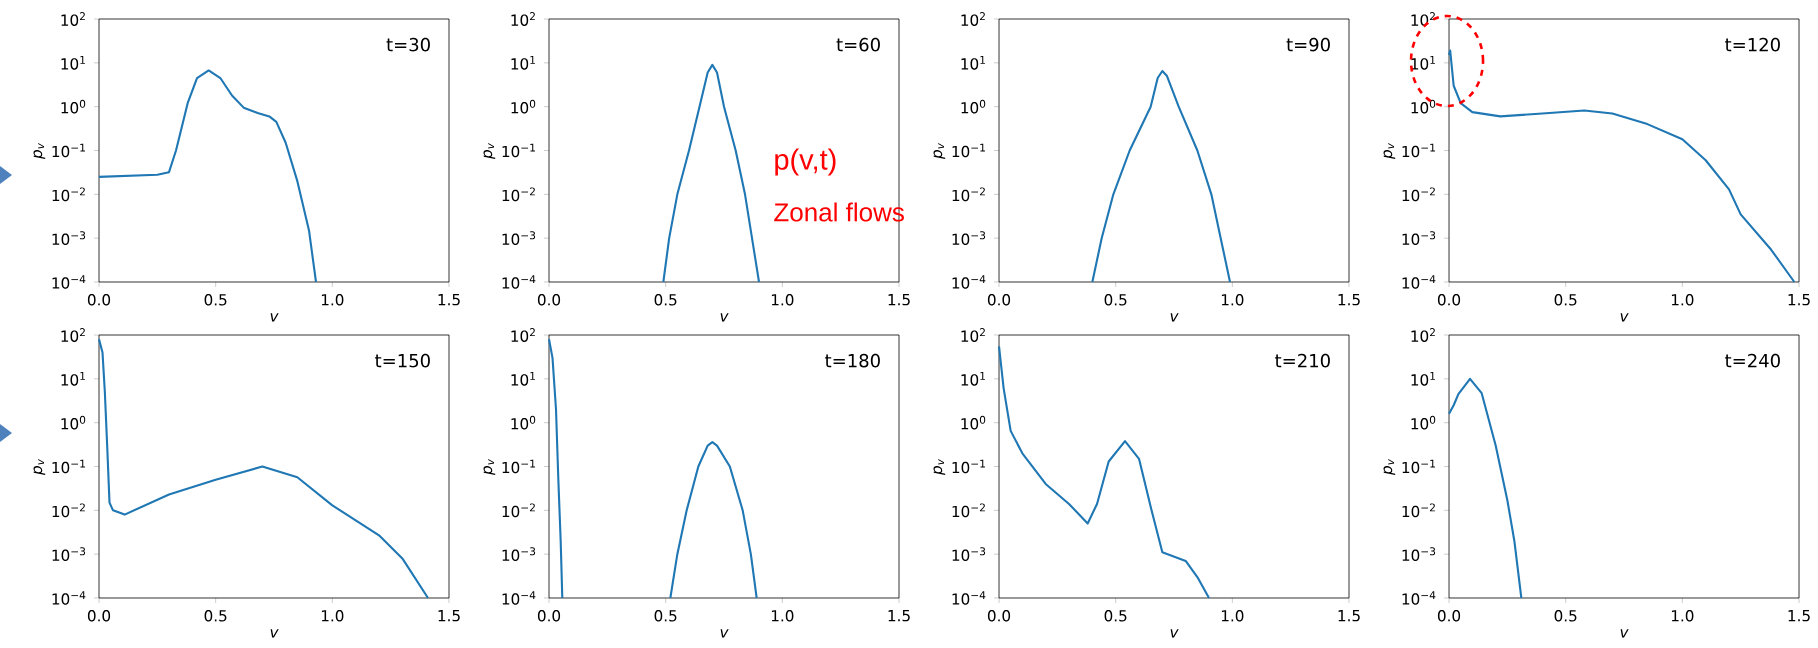 The height and width of the screenshot is (648, 1818). Describe the element at coordinates (402, 360) in the screenshot. I see `annotation: t=150` at that location.